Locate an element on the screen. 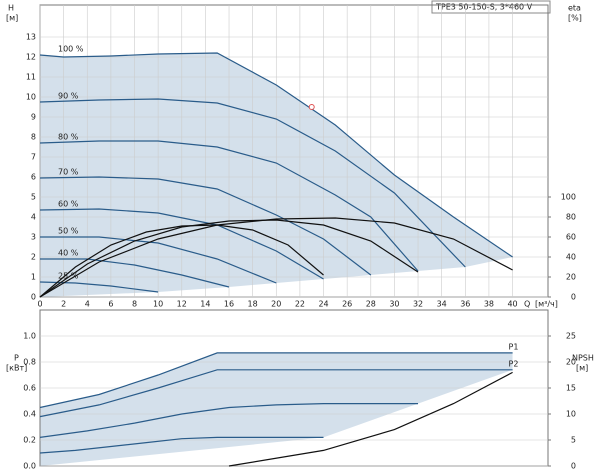 This screenshot has width=600, height=474. y-tick-label: 0.4 is located at coordinates (29, 414).